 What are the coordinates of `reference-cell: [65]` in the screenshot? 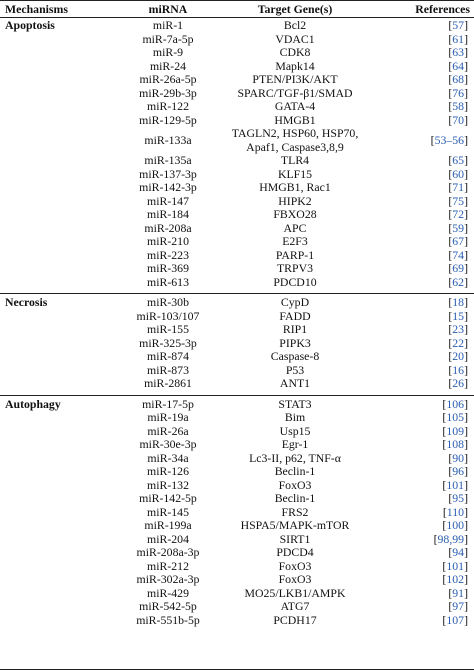 It's located at (434, 160).